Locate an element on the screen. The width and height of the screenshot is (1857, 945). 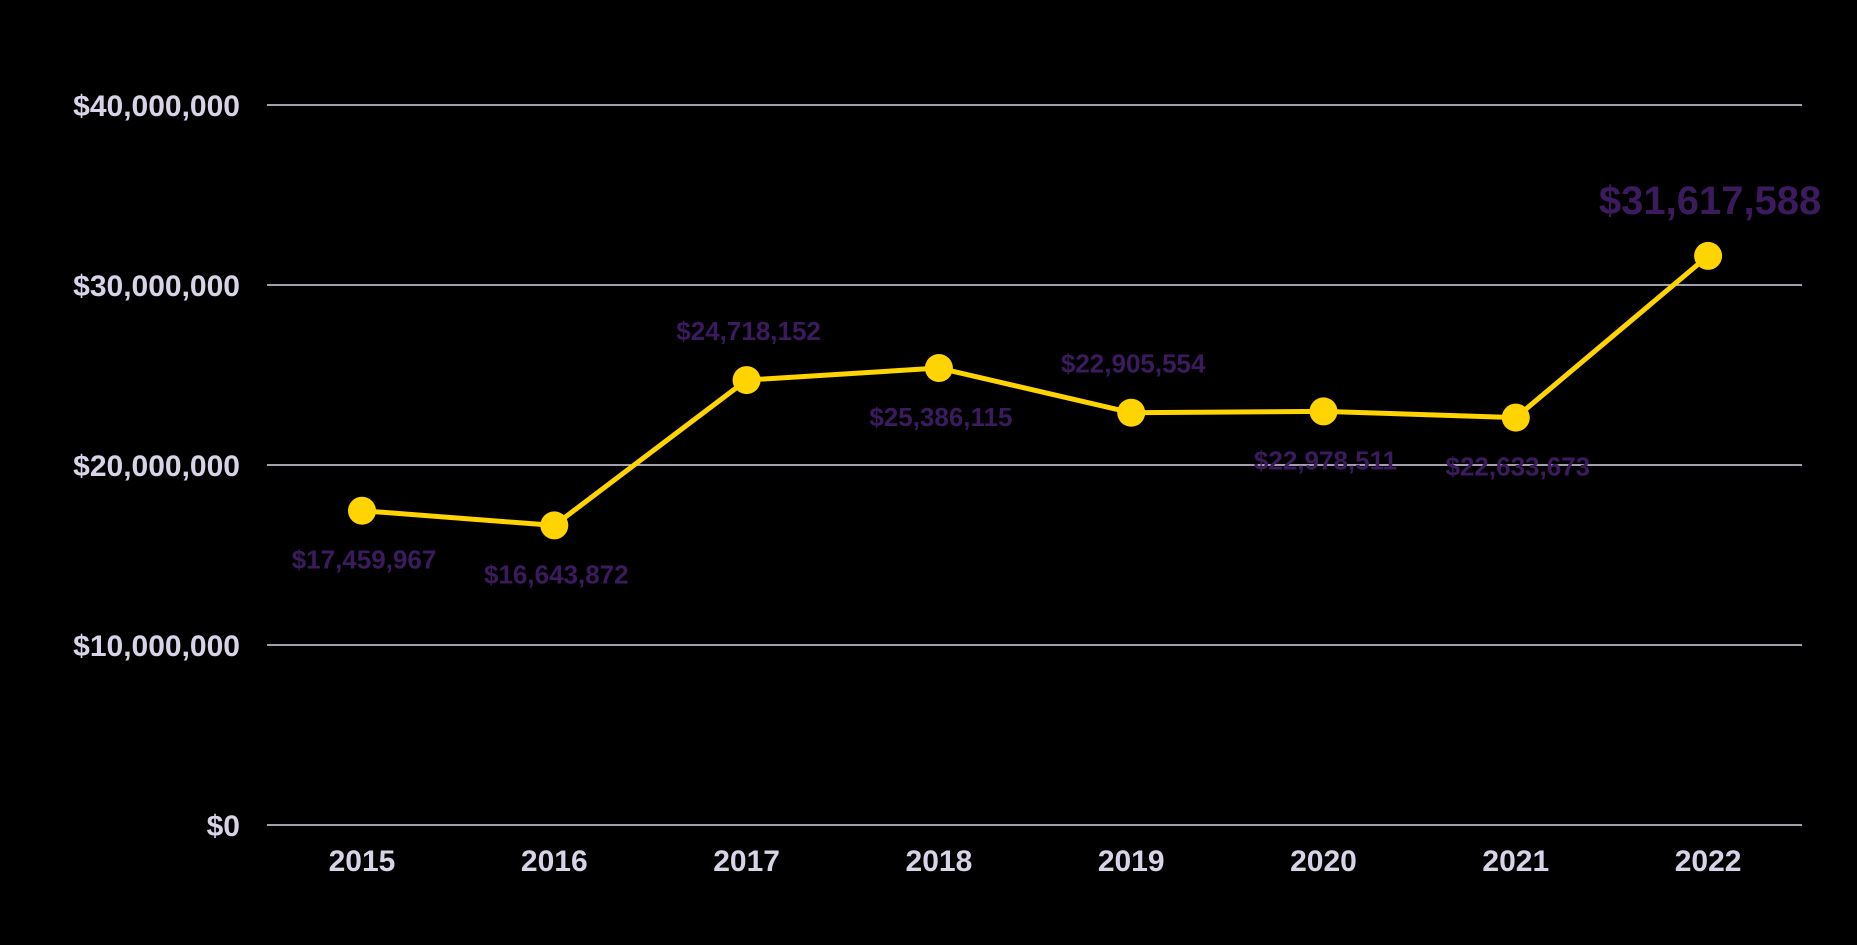
data-label-2016: $16,643,872 is located at coordinates (556, 574).